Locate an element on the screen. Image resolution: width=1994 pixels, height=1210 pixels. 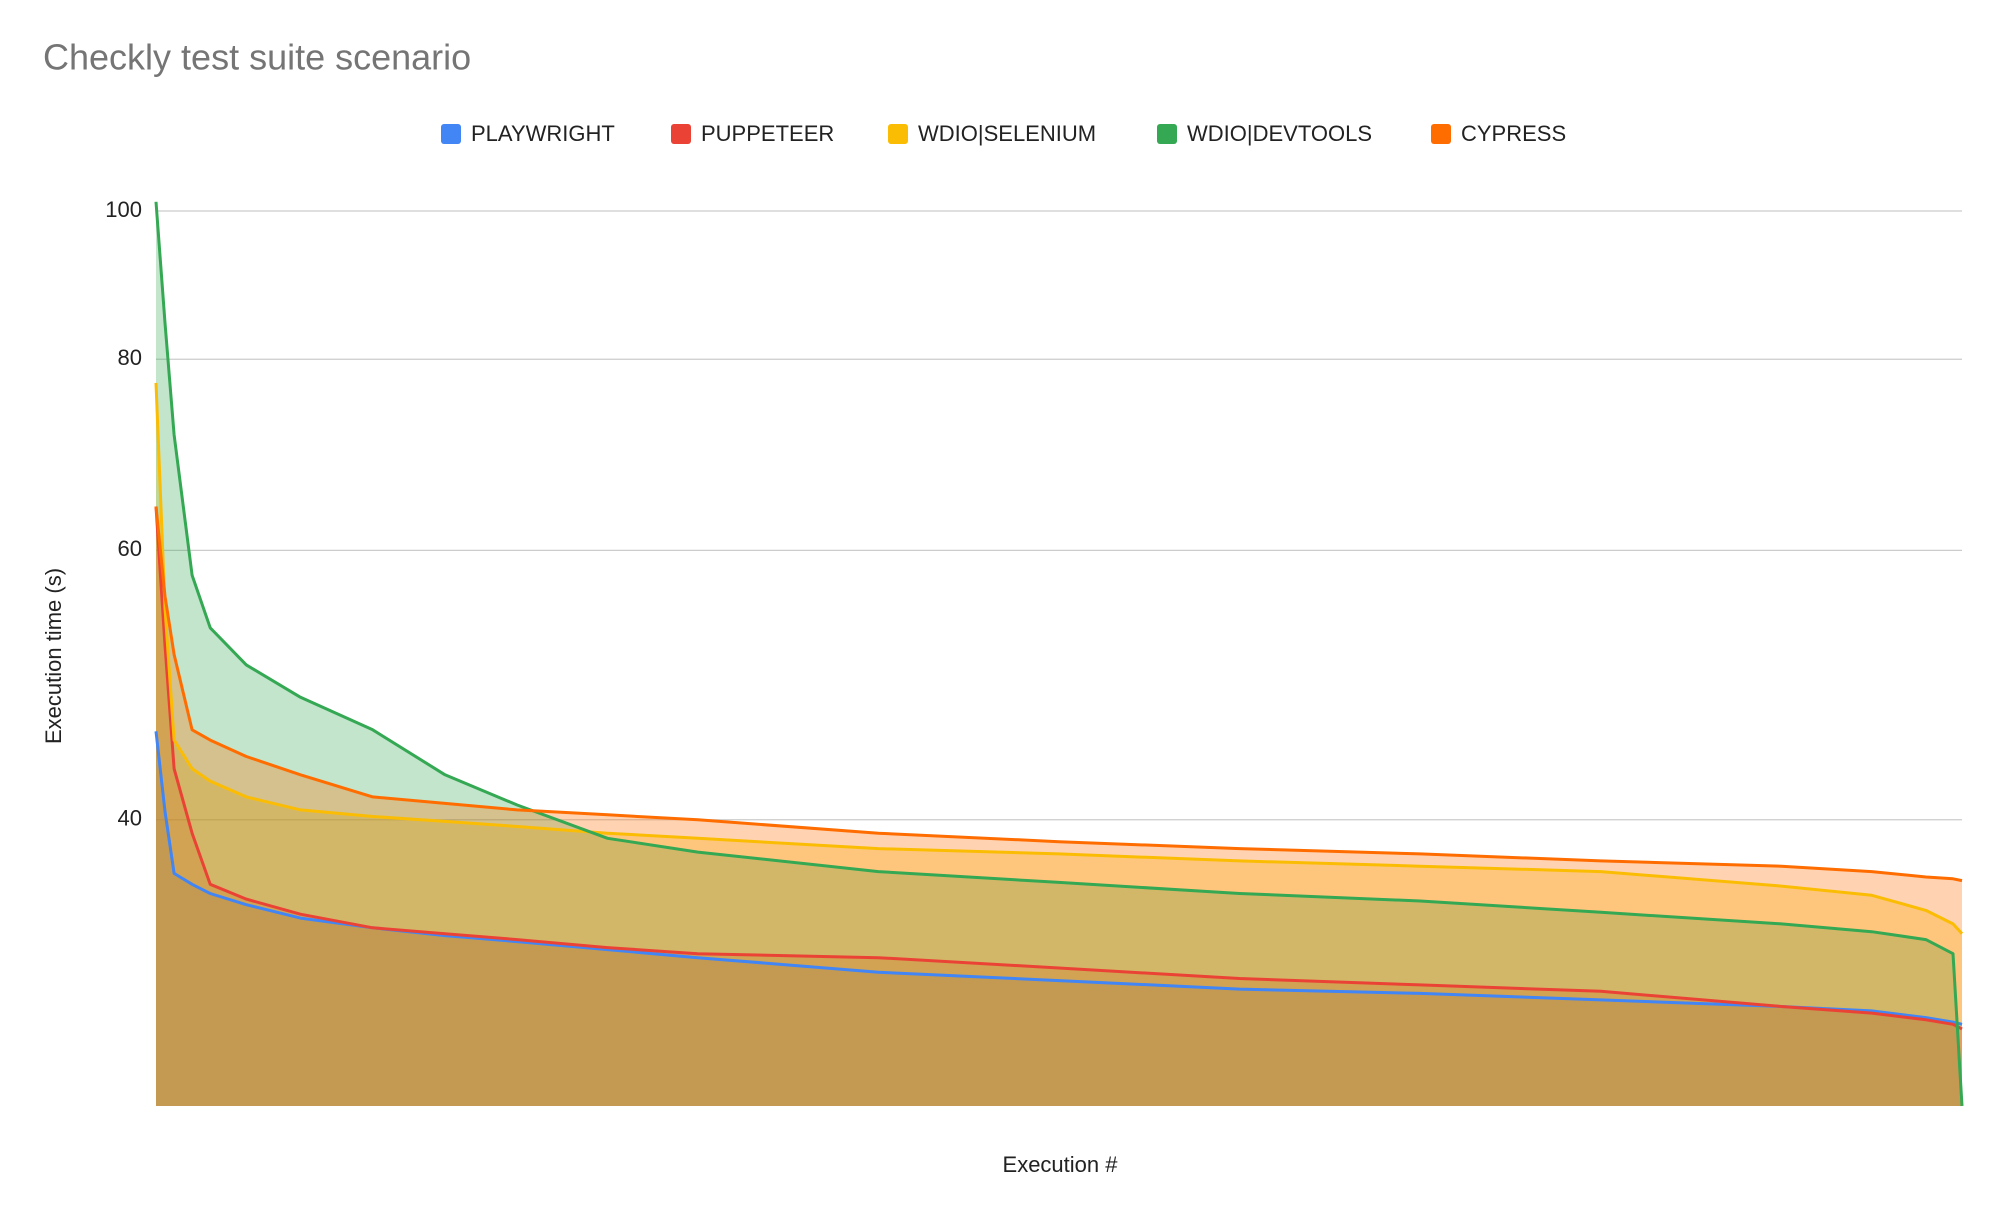
y-tick-label: 40 is located at coordinates (130, 818).